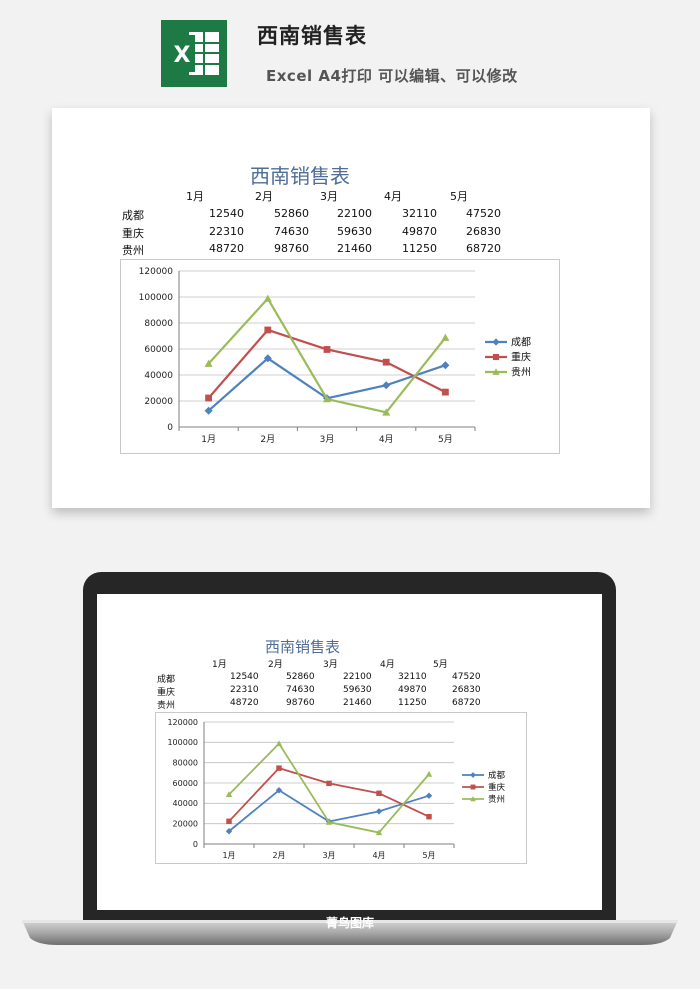 This screenshot has width=700, height=989. I want to click on data-cell: 68720, so click(466, 703).